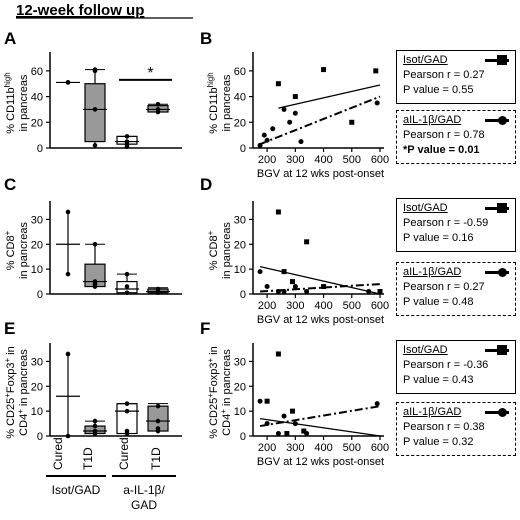 The image size is (520, 520). What do you see at coordinates (432, 272) in the screenshot?
I see `stats-d-ail-name: aIL-1β/GAD` at bounding box center [432, 272].